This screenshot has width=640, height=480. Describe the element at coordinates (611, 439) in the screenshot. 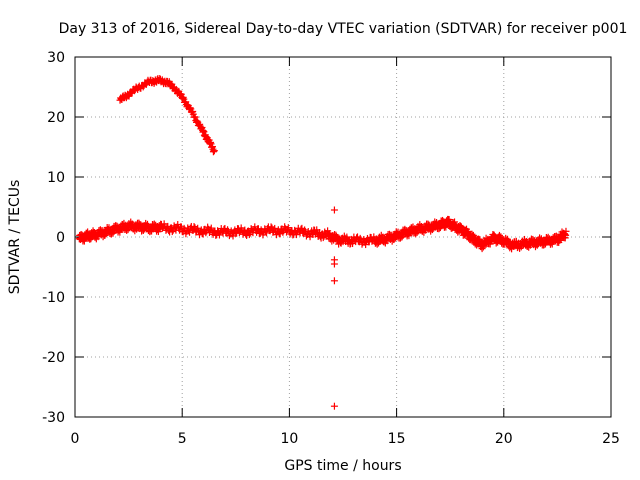

I see `x-tick-label: 25` at that location.